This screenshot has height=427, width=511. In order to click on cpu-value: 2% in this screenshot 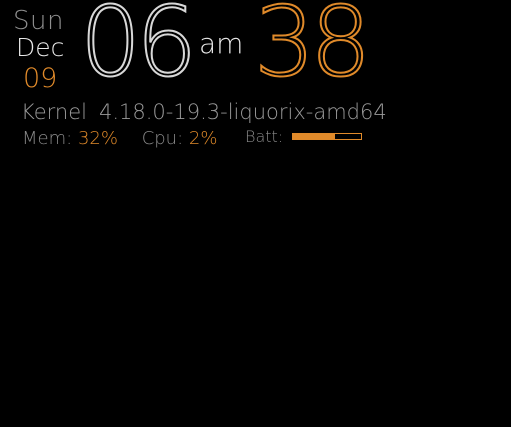, I will do `click(203, 138)`.